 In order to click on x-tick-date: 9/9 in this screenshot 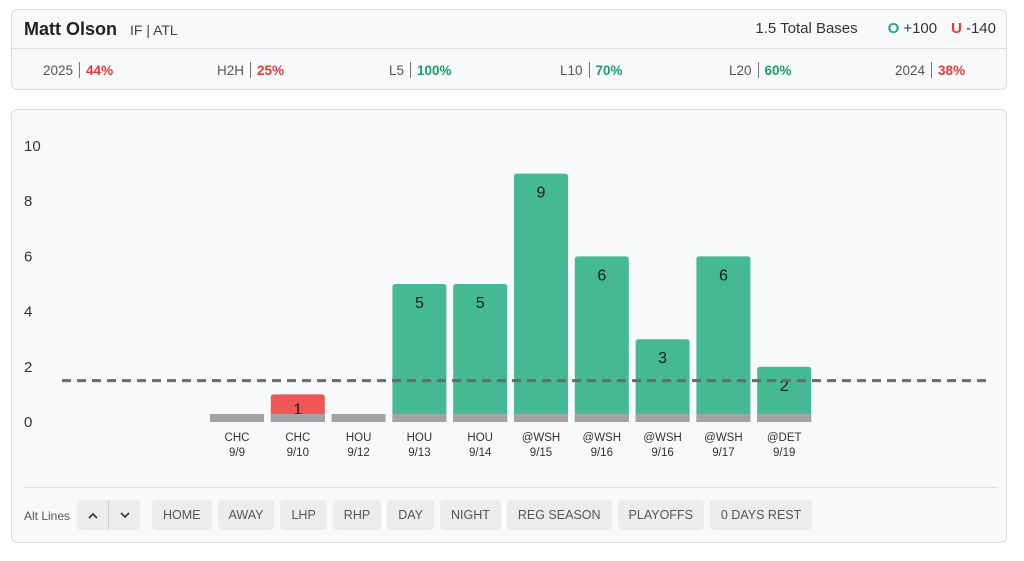, I will do `click(237, 453)`.